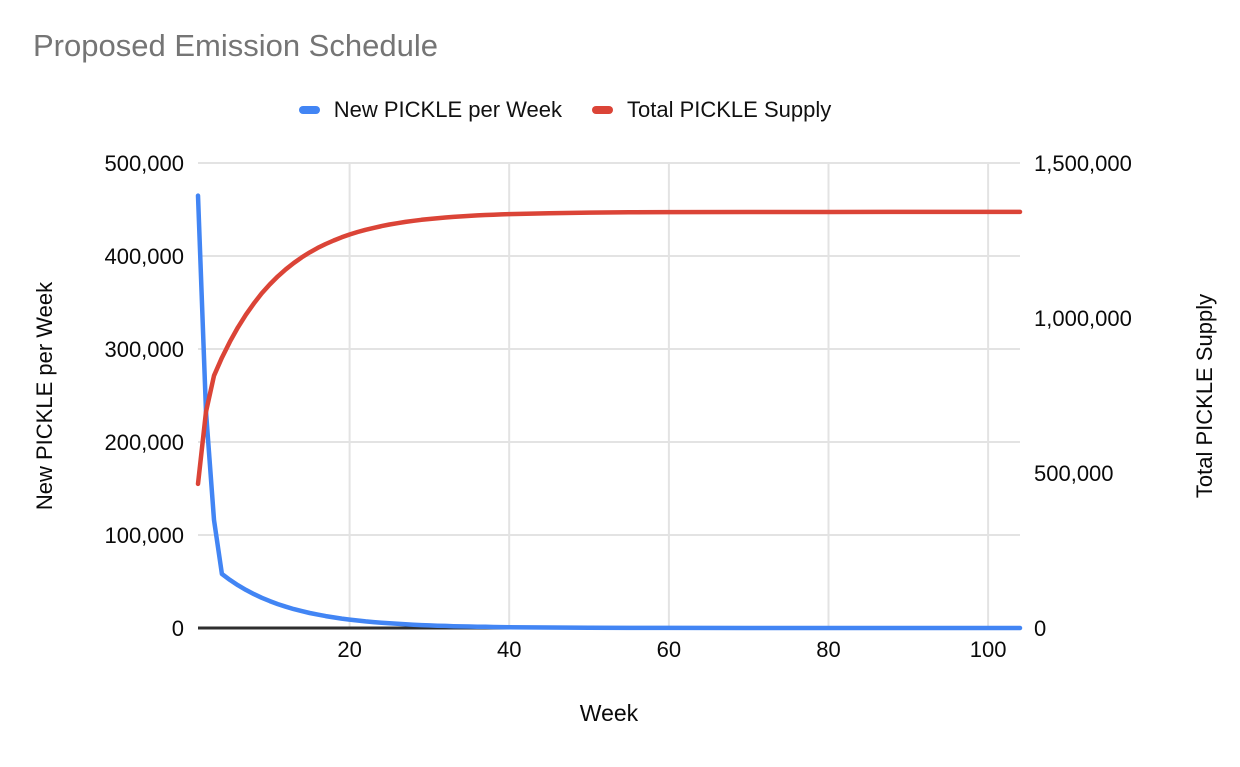 The image size is (1240, 767). I want to click on left-axis-title: New PICKLE per Week, so click(44, 395).